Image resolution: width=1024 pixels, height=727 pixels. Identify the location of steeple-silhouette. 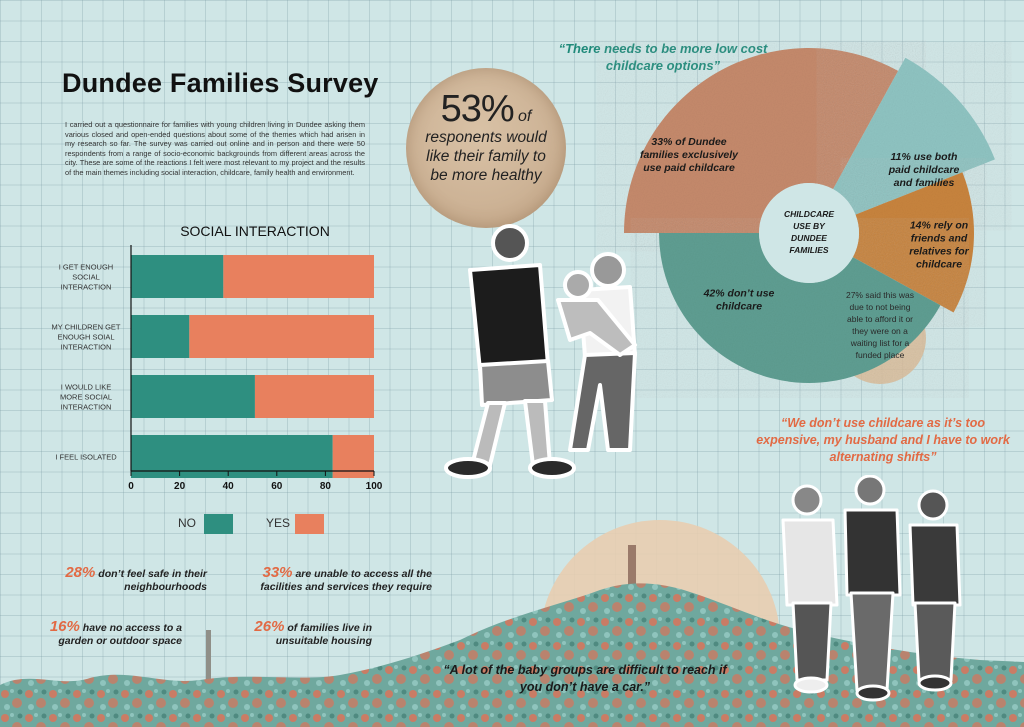
(208, 665).